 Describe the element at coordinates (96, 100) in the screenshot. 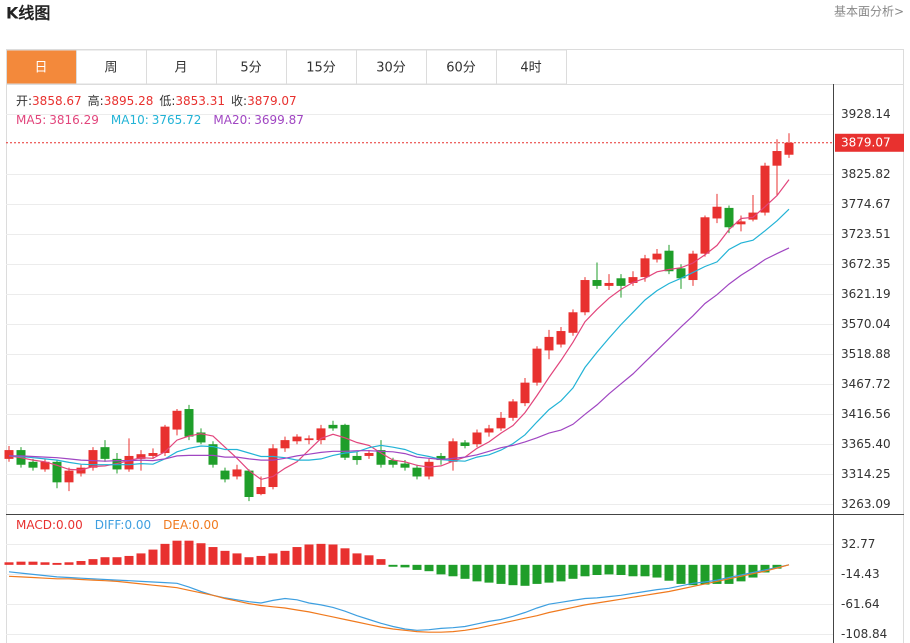

I see `legend-text: 高:` at that location.